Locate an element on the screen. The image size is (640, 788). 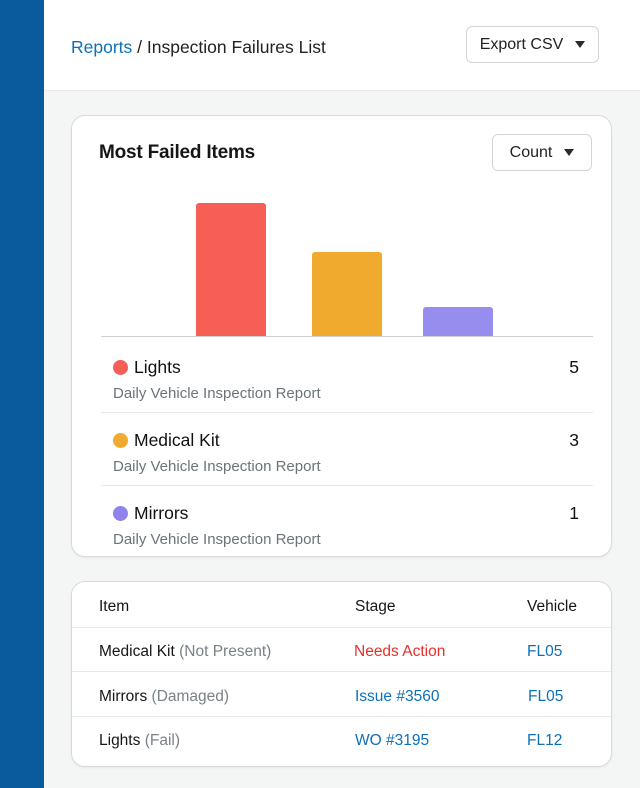
table-row: Mirrors (Damaged) Issue #3560 FL05 is located at coordinates (341, 695).